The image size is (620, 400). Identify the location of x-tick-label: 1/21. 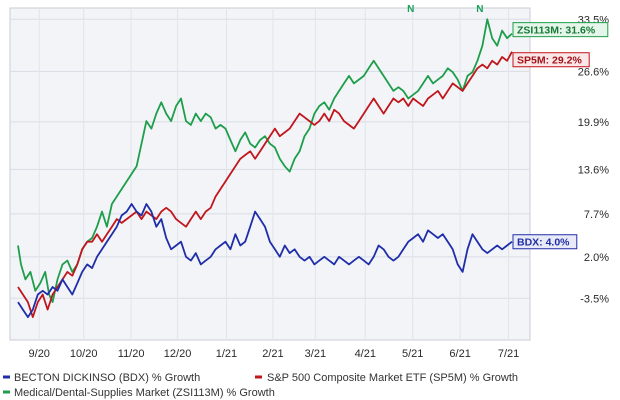
(226, 354).